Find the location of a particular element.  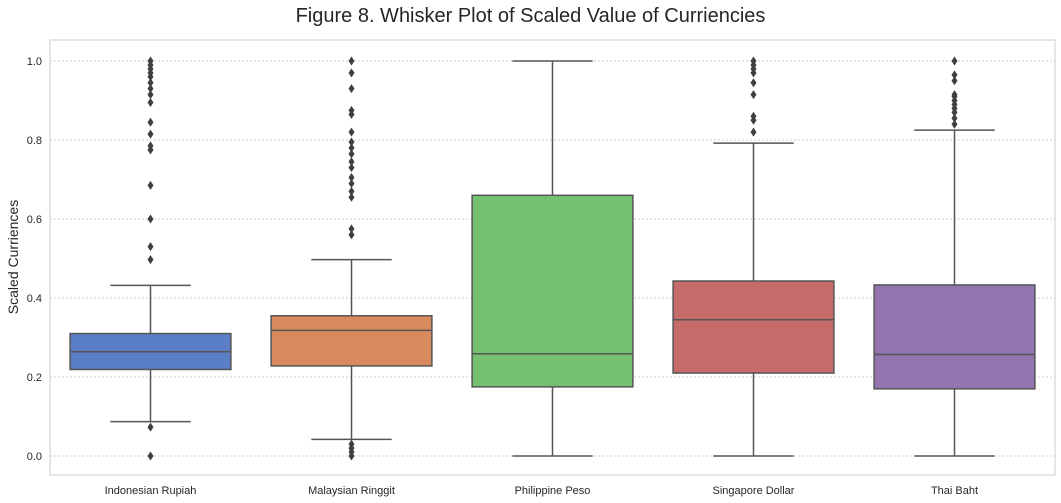

x-tick-label: Malaysian Ringgit is located at coordinates (351, 491).